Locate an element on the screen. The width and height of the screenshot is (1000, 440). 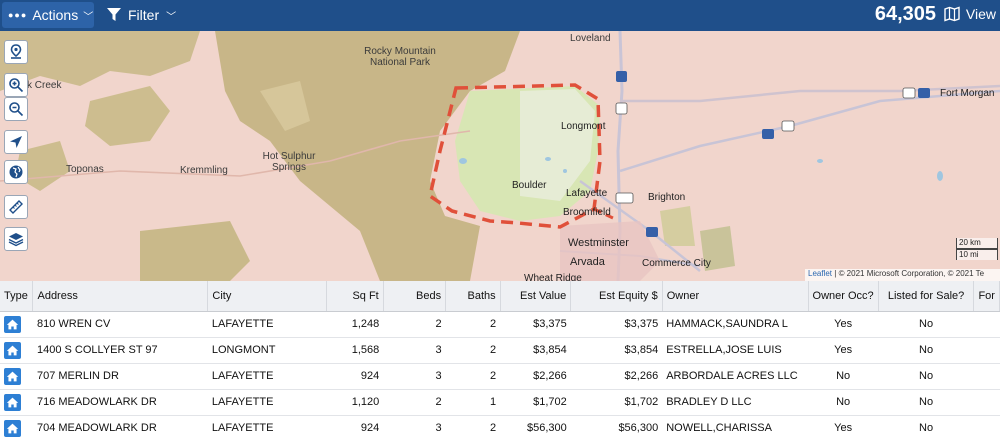
leaflet-link: Leaflet is located at coordinates (820, 273).